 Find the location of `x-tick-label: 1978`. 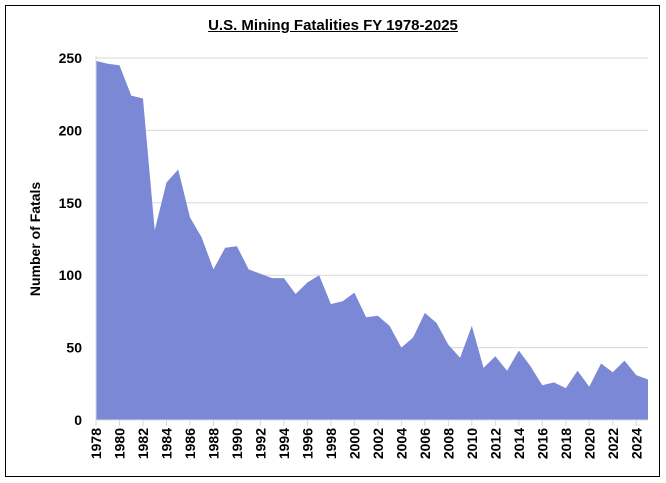

x-tick-label: 1978 is located at coordinates (96, 443).